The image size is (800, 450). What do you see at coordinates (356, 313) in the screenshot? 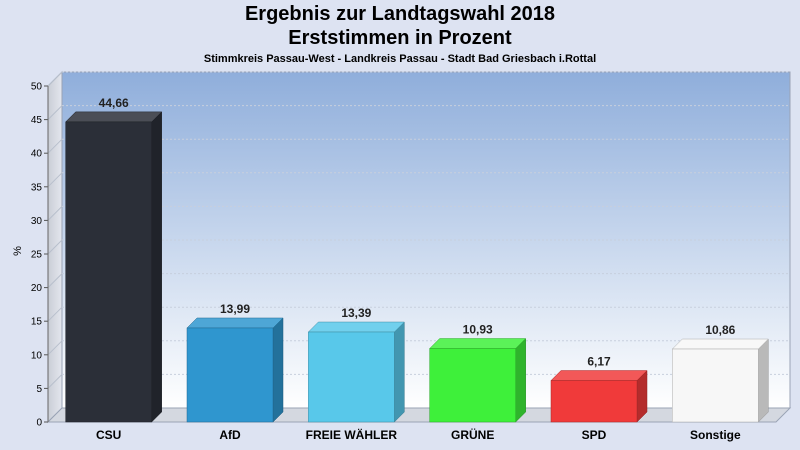
I see `value-label: 13,39` at bounding box center [356, 313].